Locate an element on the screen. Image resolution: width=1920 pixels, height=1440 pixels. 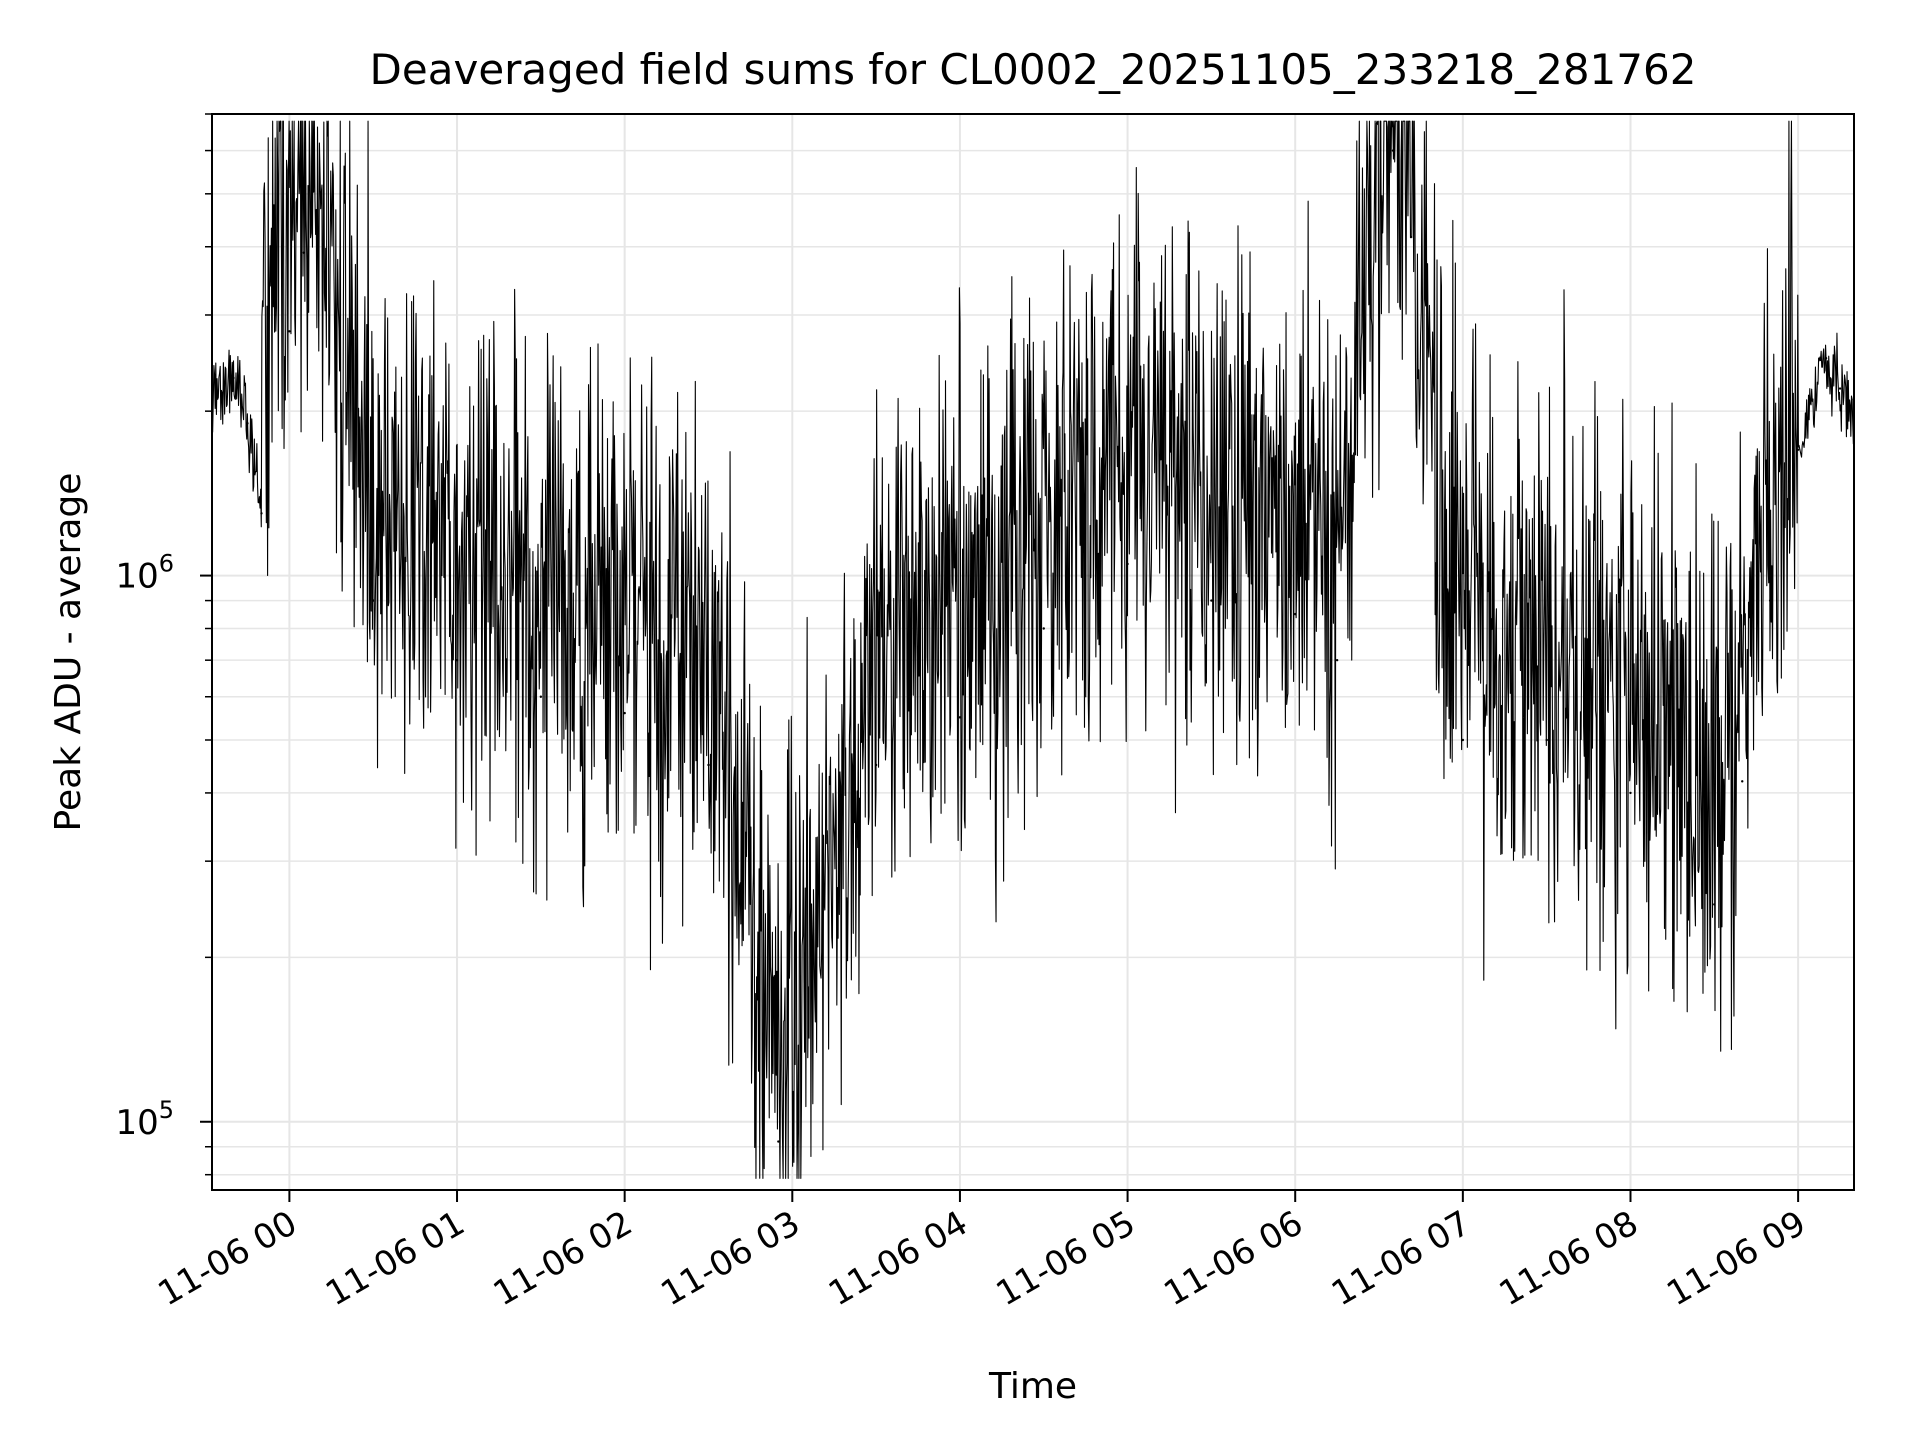
x-axis-label: Time is located at coordinates (1032, 1386).